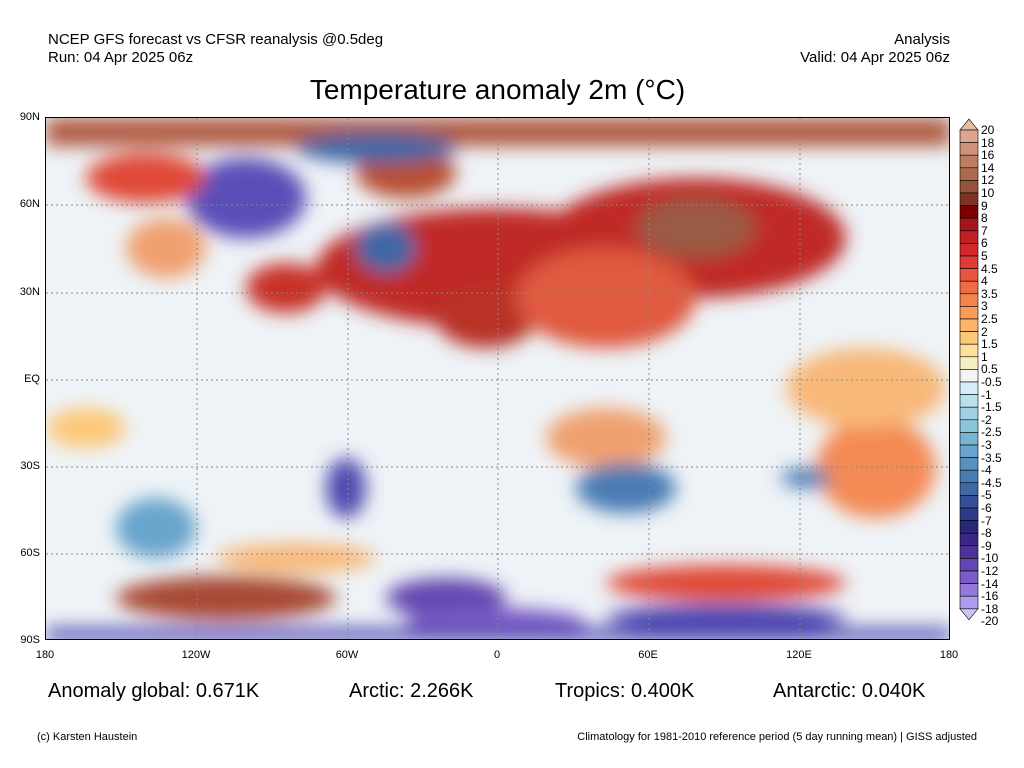 The height and width of the screenshot is (768, 1024). Describe the element at coordinates (989, 319) in the screenshot. I see `colorbar-tick-label: 2.5` at that location.